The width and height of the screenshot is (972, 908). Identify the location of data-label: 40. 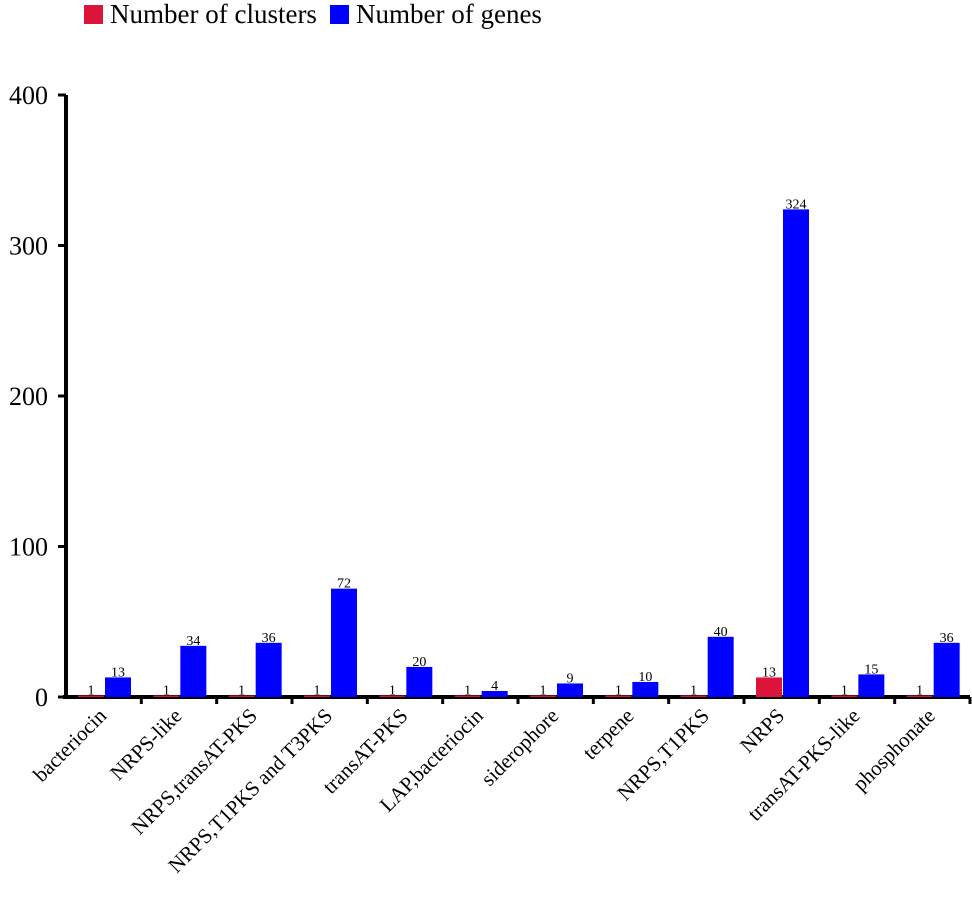
(721, 632).